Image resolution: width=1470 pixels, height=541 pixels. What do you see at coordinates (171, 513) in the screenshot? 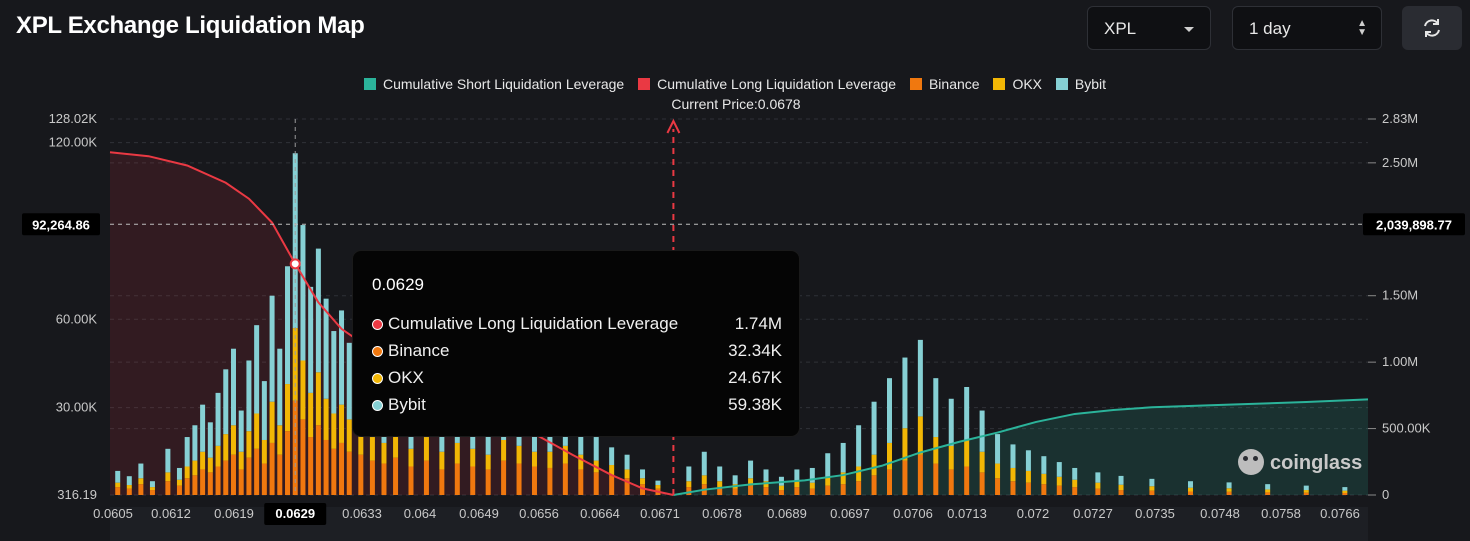
I see `x-tick-label: 0.0612` at bounding box center [171, 513].